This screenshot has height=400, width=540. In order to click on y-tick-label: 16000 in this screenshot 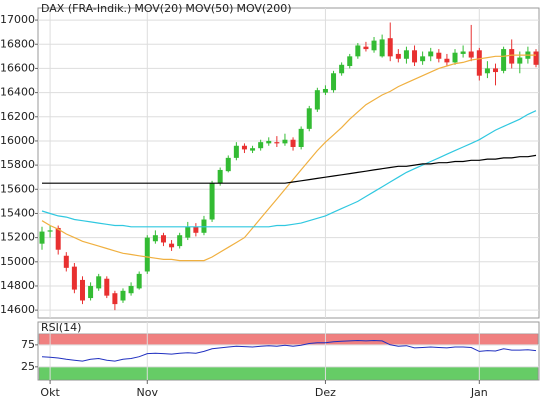, I will do `click(17, 140)`.